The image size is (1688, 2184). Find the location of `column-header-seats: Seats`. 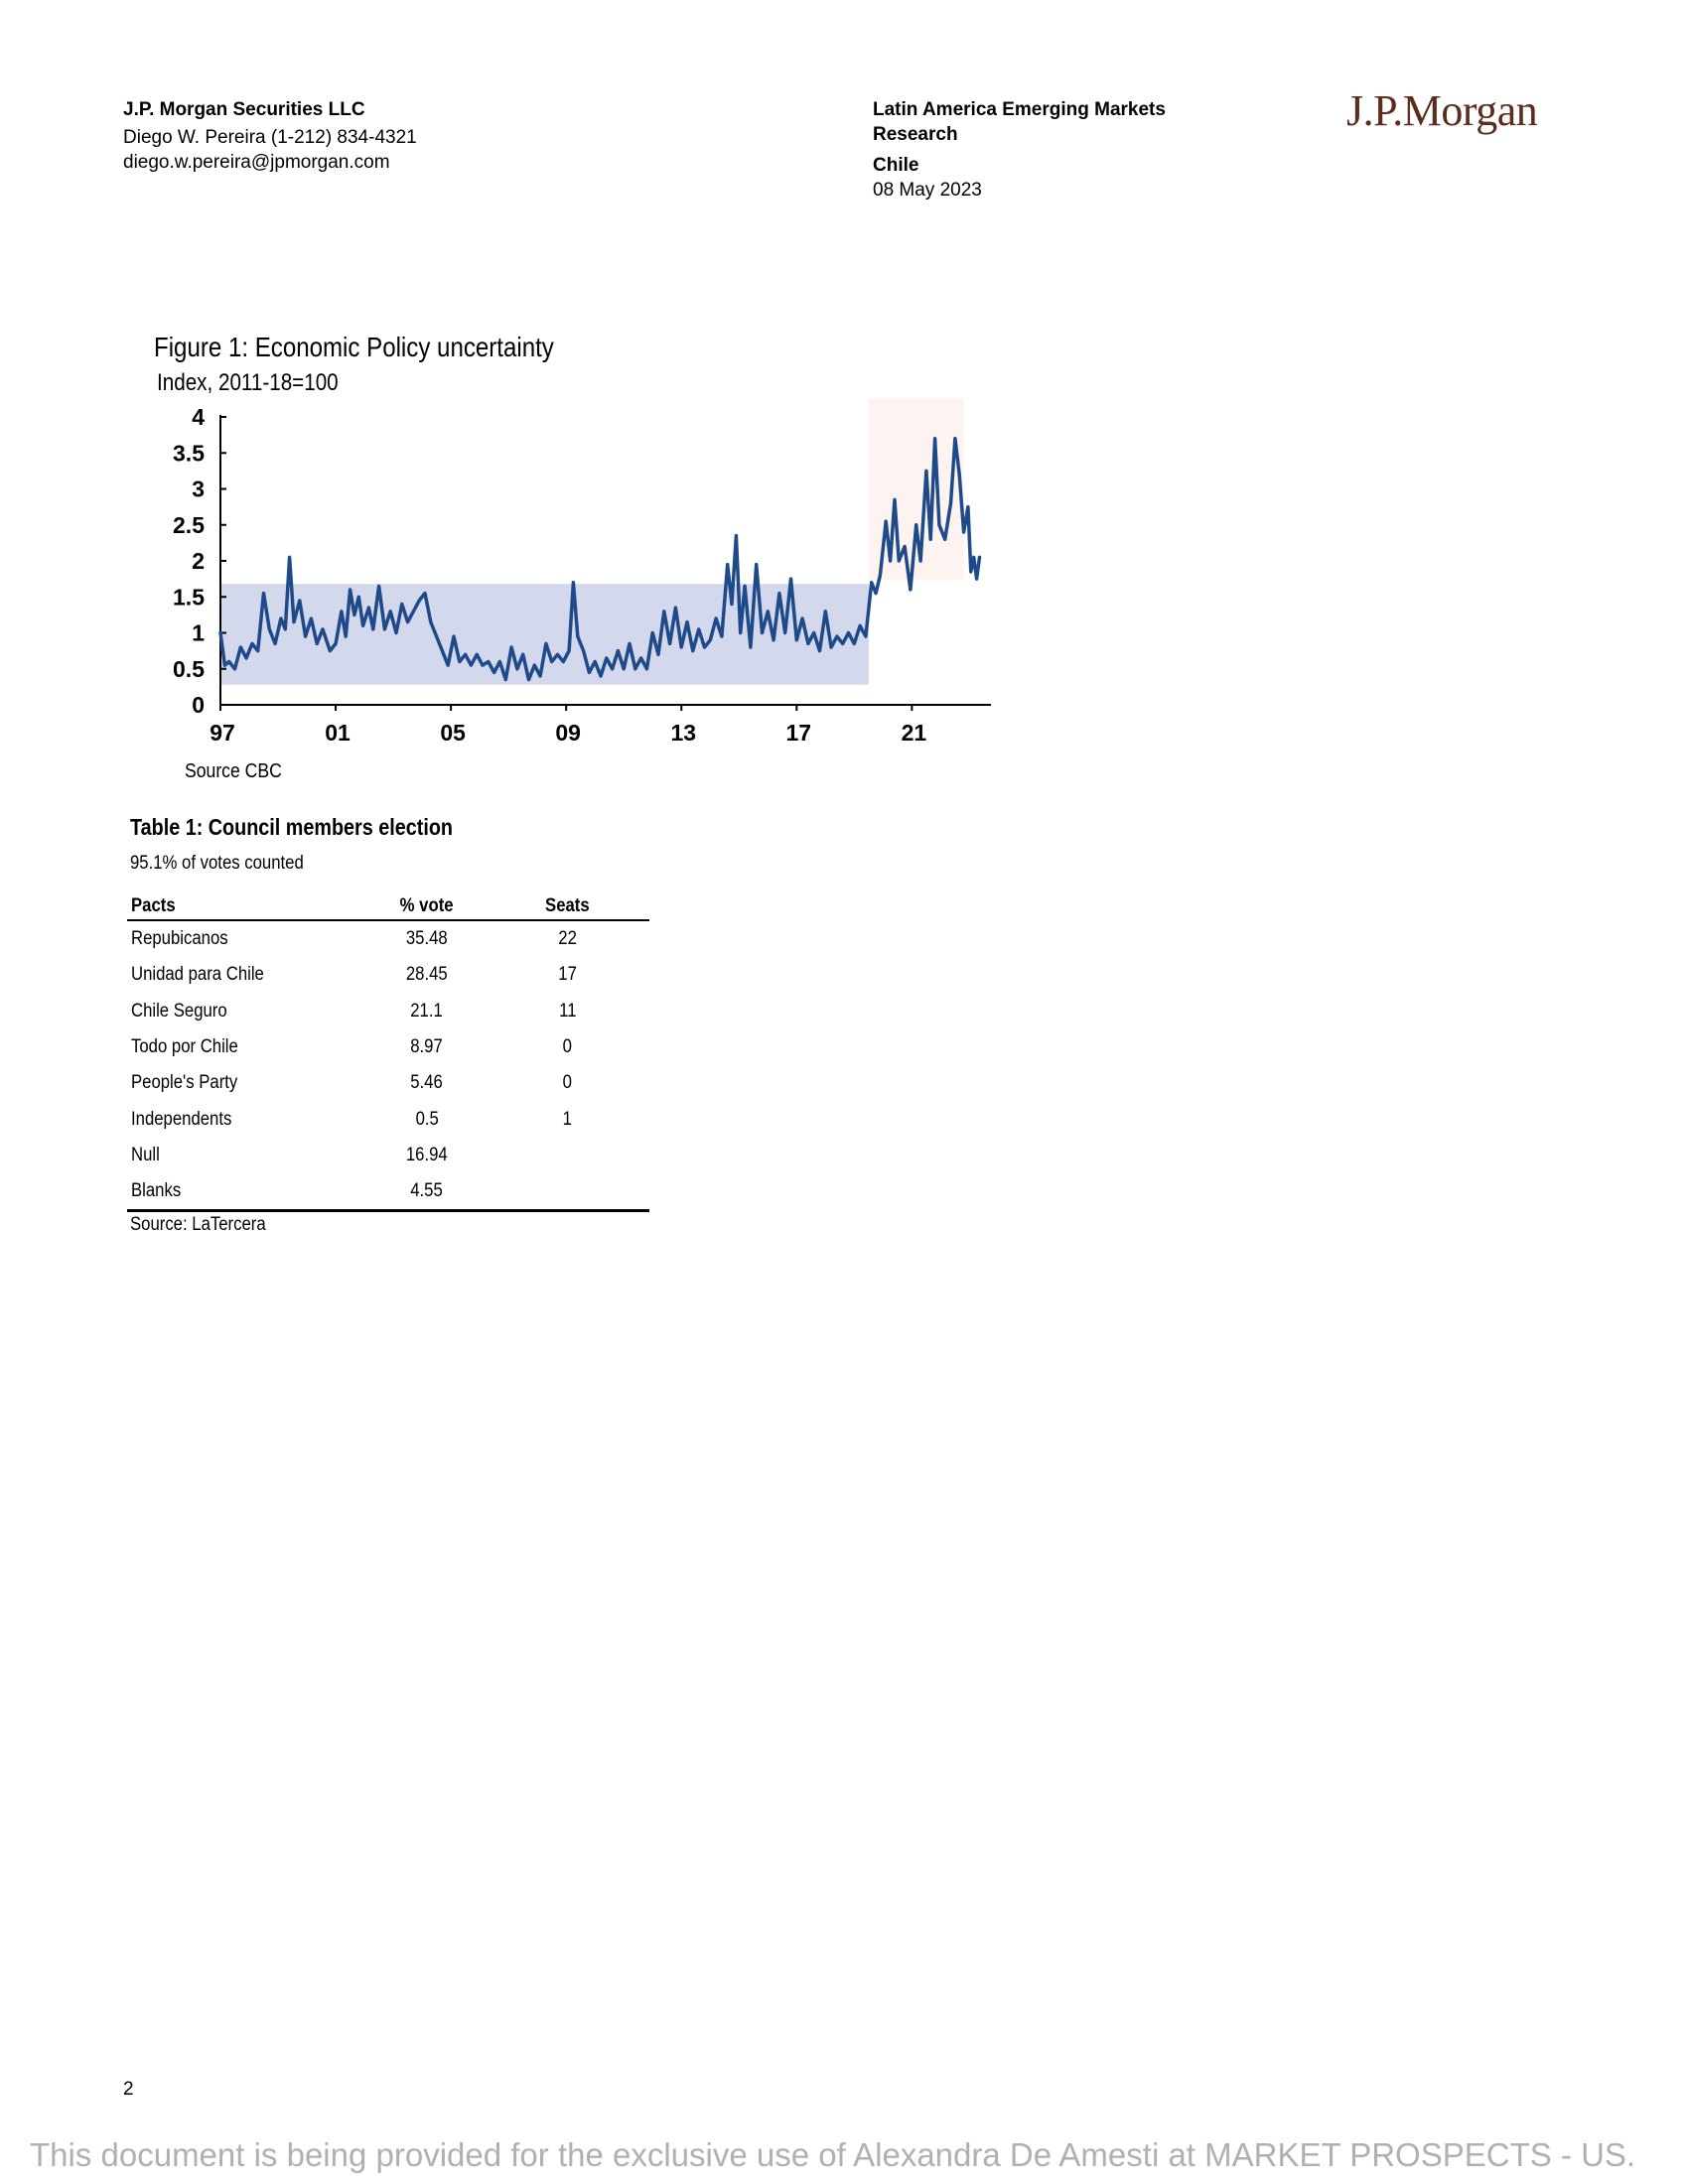

column-header-seats: Seats is located at coordinates (567, 903).